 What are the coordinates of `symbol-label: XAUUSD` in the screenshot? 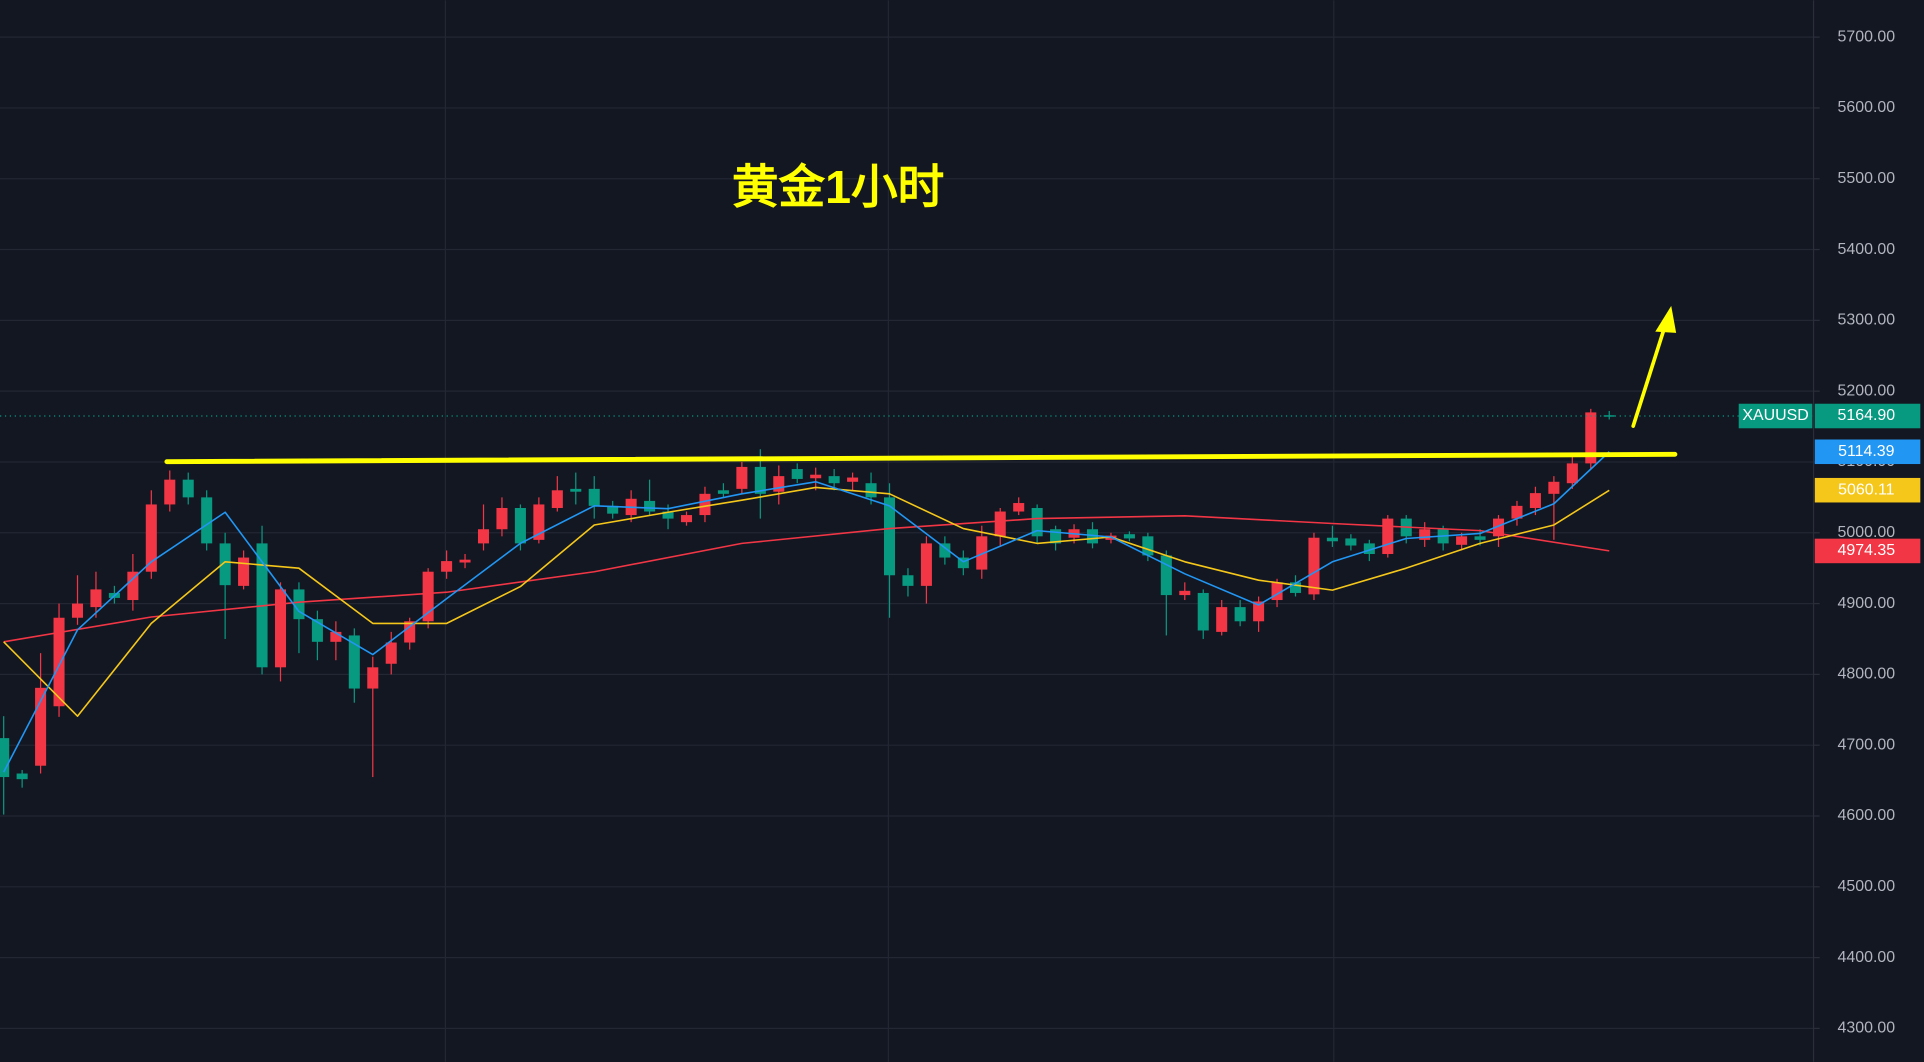 It's located at (1775, 415).